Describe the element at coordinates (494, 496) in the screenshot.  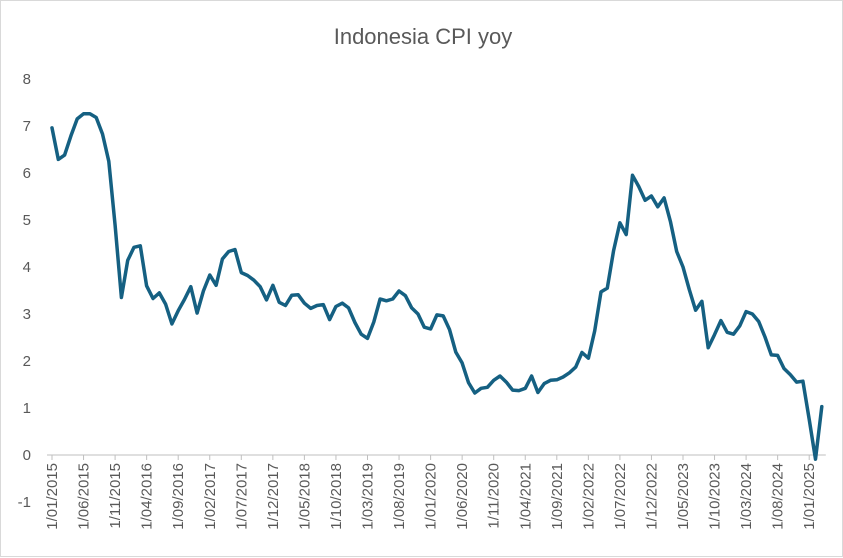
I see `x-tick-label: 1/11/2020` at that location.